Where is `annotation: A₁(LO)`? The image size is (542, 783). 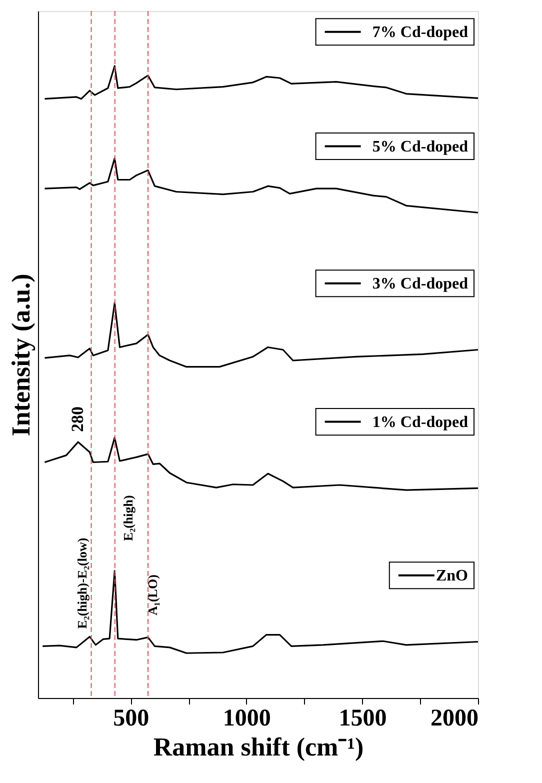
annotation: A₁(LO) is located at coordinates (152, 595).